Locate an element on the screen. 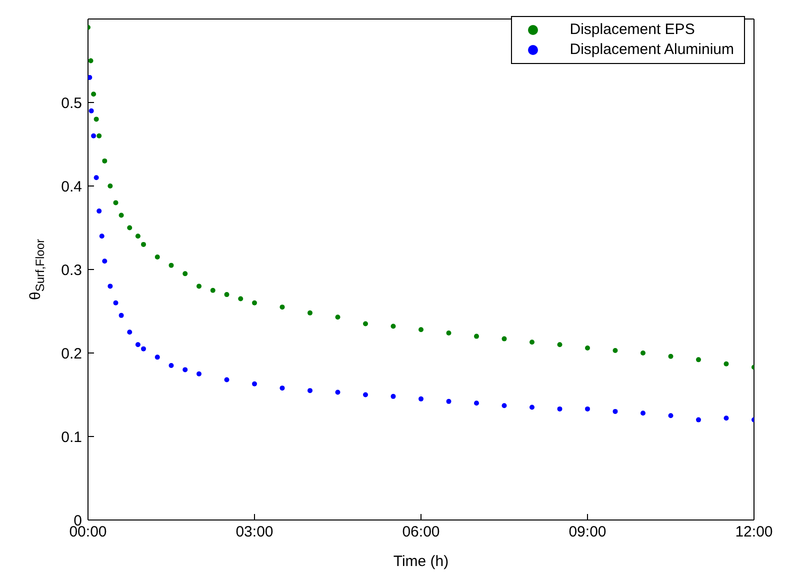 This screenshot has height=588, width=798. x-tick-label: 06:00 is located at coordinates (421, 532).